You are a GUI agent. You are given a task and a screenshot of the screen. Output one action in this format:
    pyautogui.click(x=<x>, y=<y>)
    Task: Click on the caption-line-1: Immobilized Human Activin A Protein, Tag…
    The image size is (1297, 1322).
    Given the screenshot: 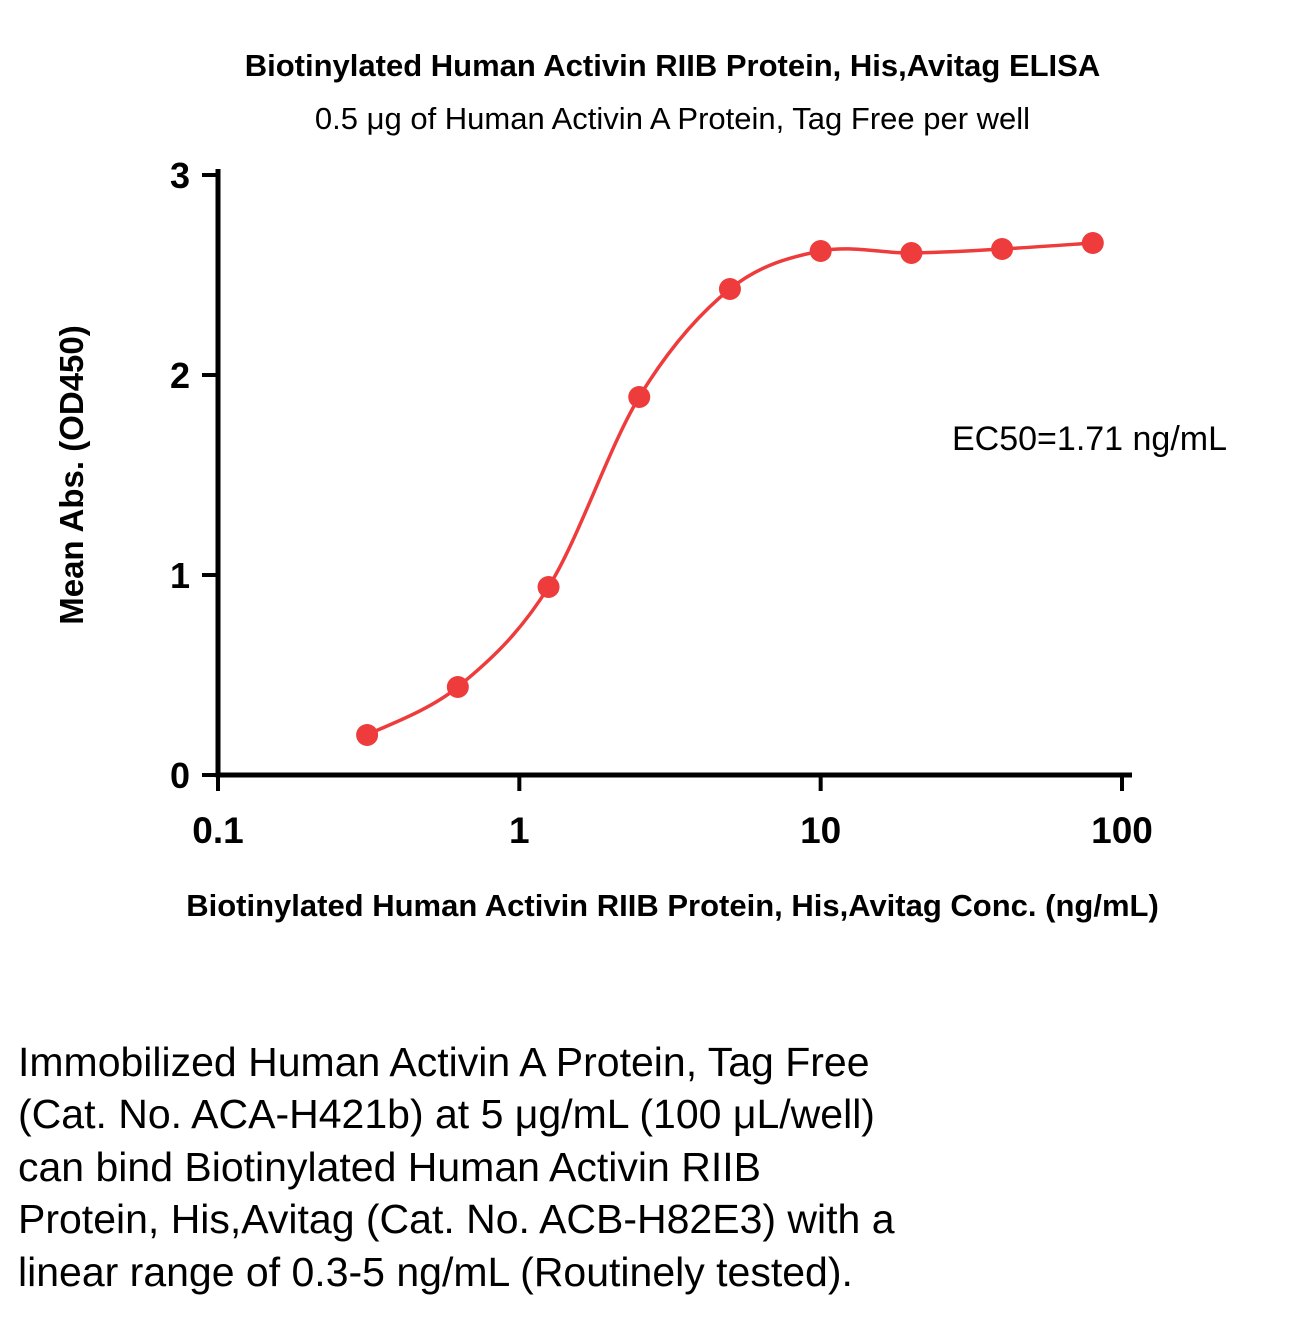 What is the action you would take?
    pyautogui.click(x=444, y=1062)
    